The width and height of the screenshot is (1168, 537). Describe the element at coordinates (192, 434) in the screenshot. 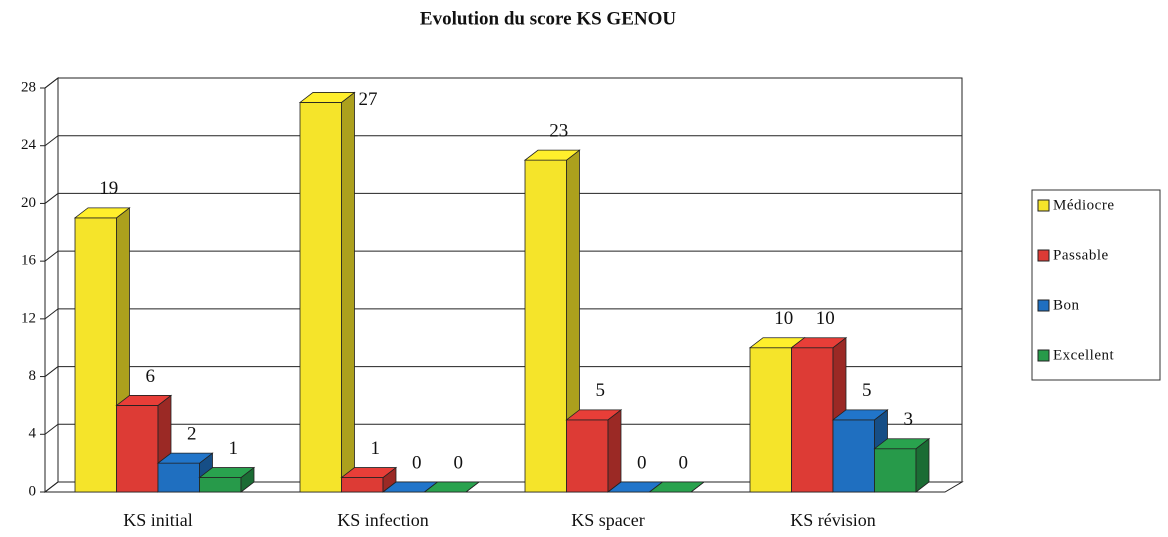

I see `data-label: 2` at that location.